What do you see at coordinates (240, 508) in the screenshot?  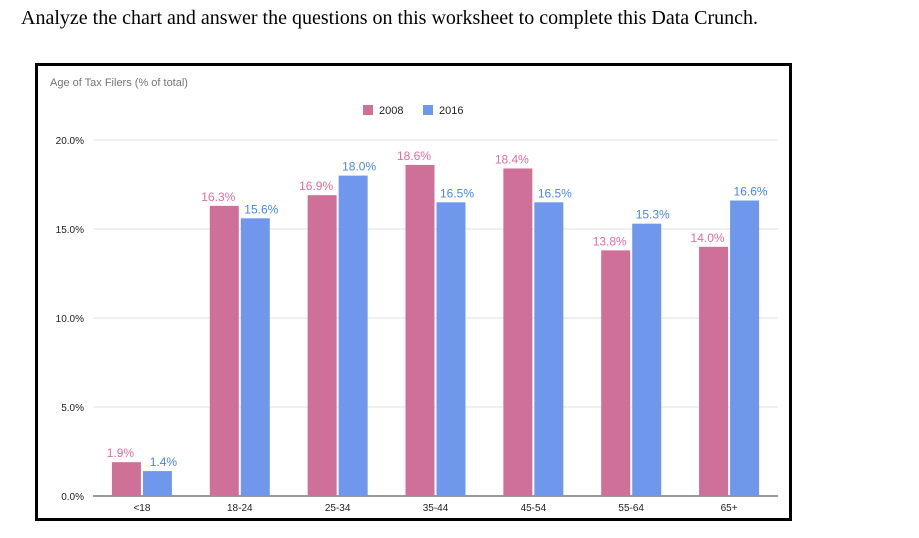 I see `x-tick-label: 18-24` at bounding box center [240, 508].